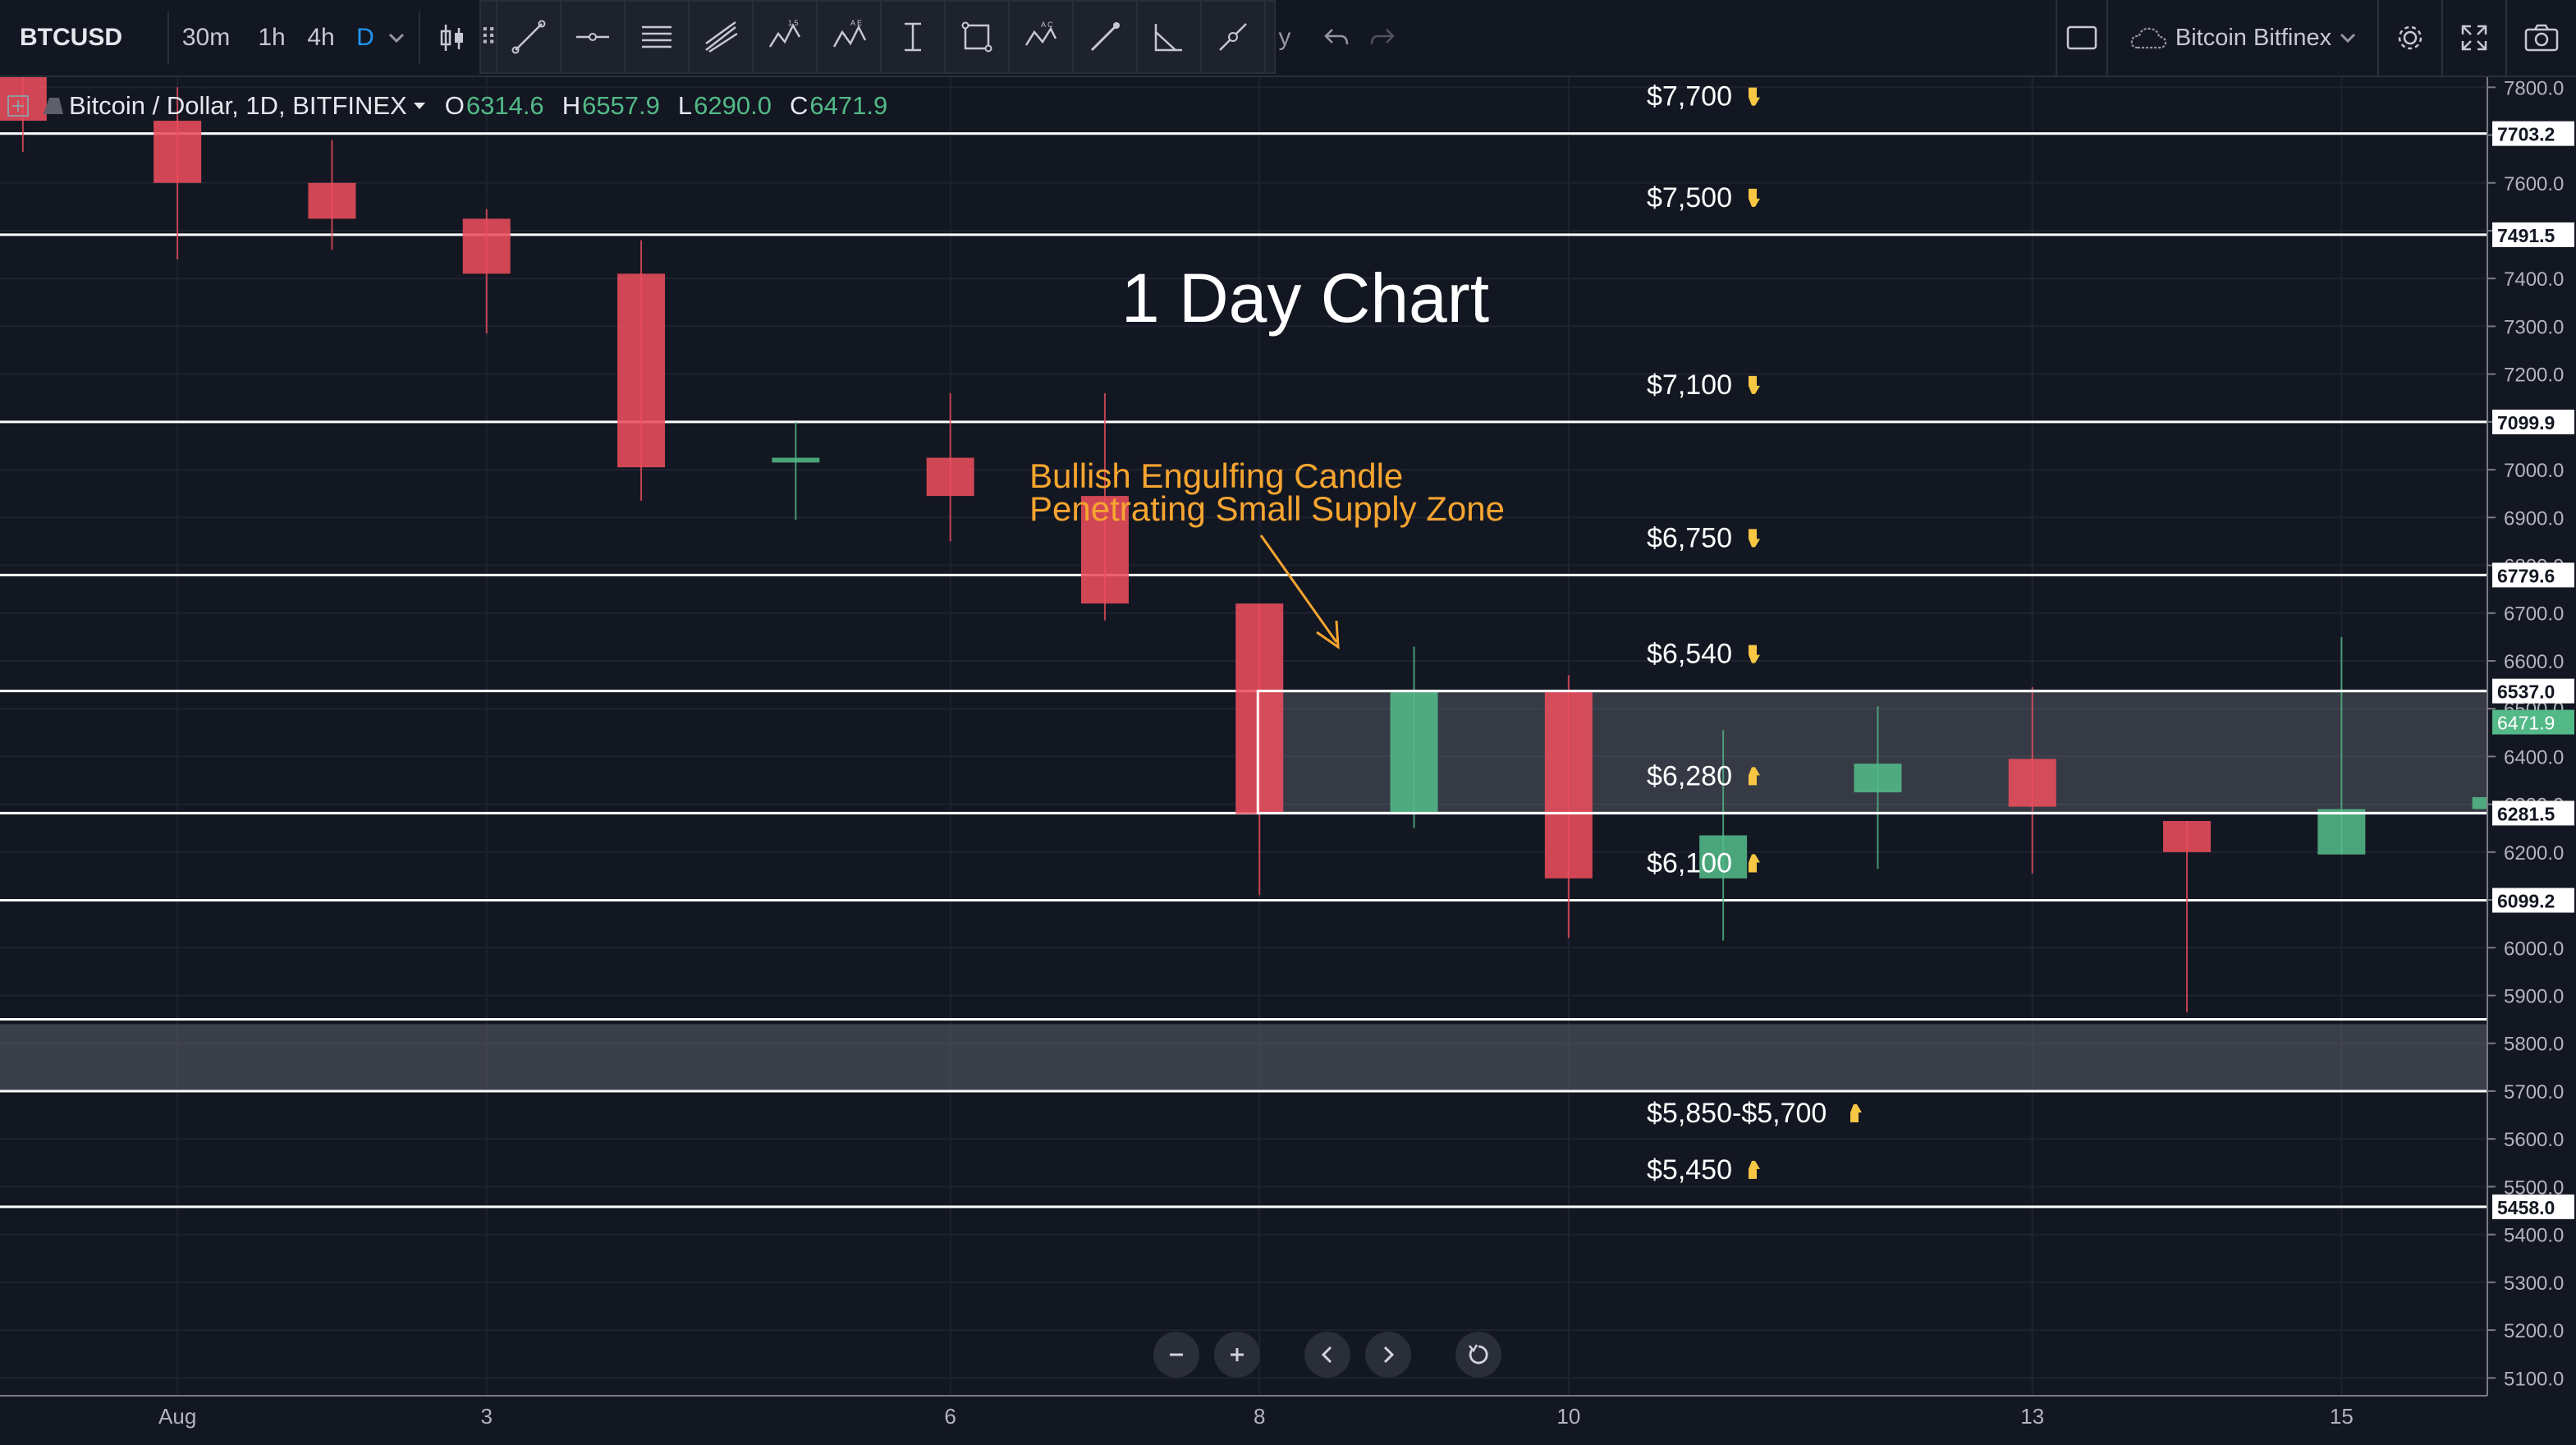 Image resolution: width=2576 pixels, height=1445 pixels. What do you see at coordinates (397, 38) in the screenshot?
I see `chevron-down-icon` at bounding box center [397, 38].